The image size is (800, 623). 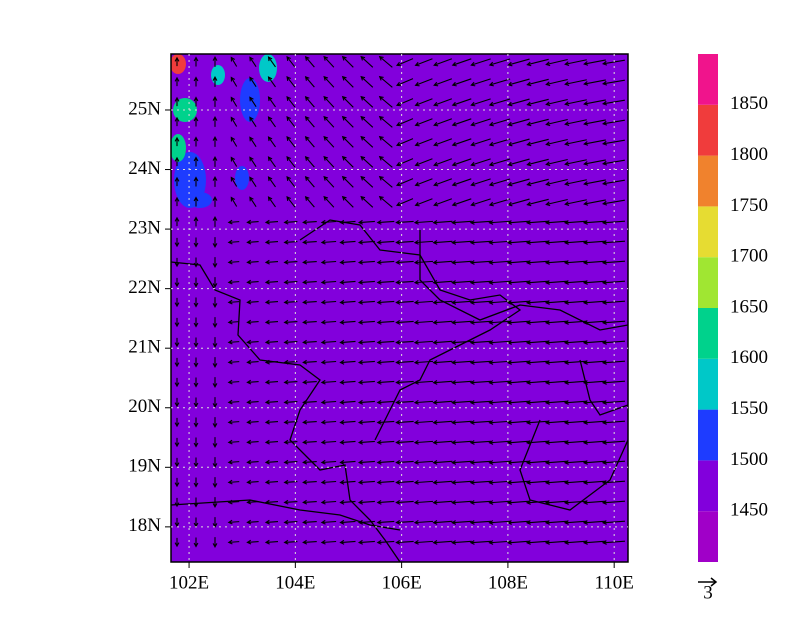 What do you see at coordinates (749, 205) in the screenshot?
I see `colorbar-label: 1750` at bounding box center [749, 205].